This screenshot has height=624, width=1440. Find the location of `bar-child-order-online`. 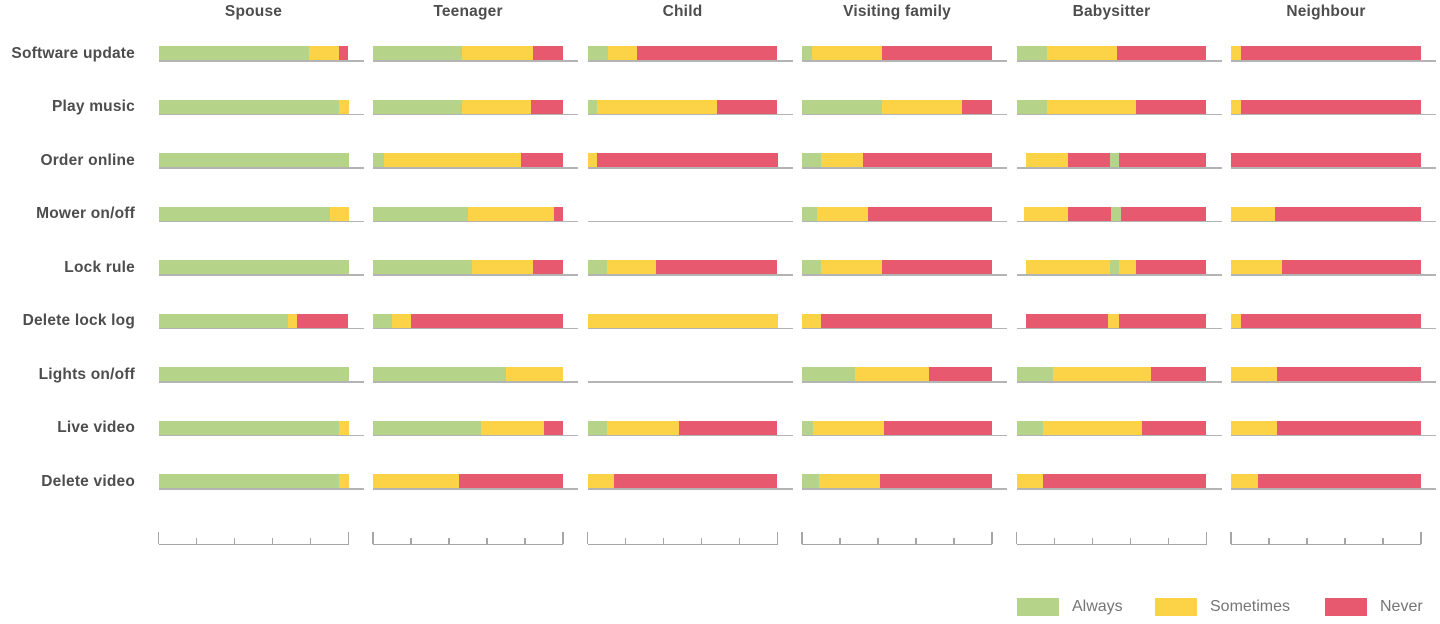

bar-child-order-online is located at coordinates (682, 160).